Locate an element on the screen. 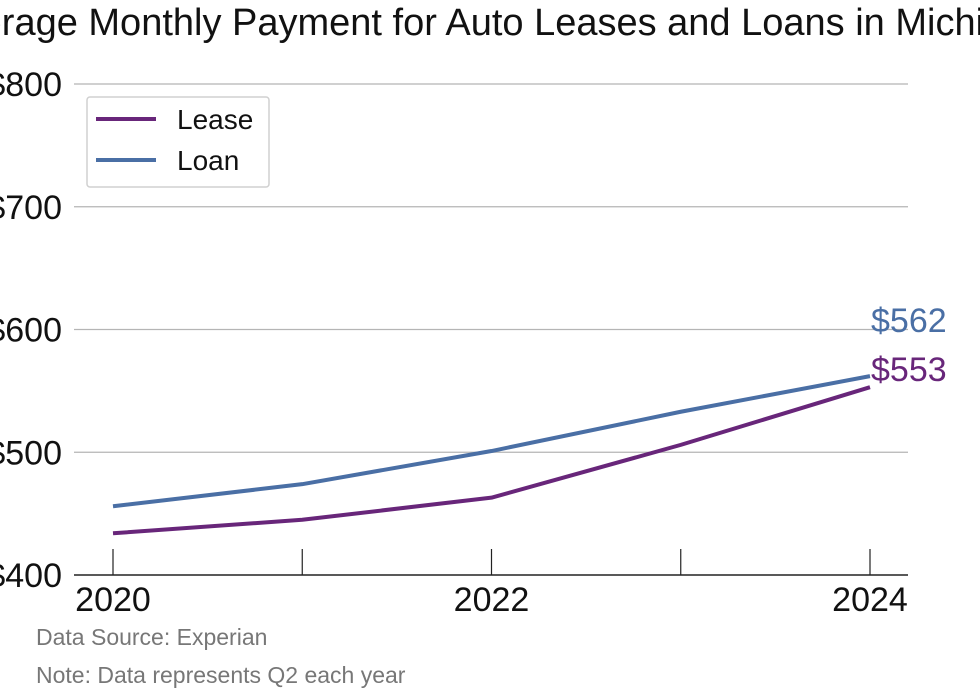  end-label-lease: $553 is located at coordinates (909, 370).